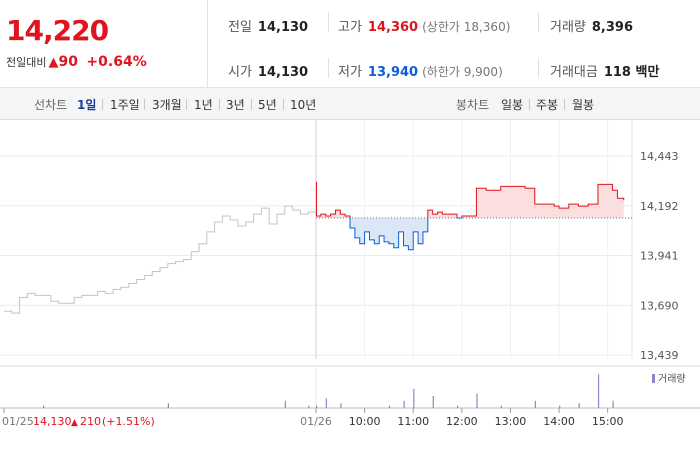 This screenshot has width=700, height=450. I want to click on x-tick-label: 15:00, so click(608, 421).